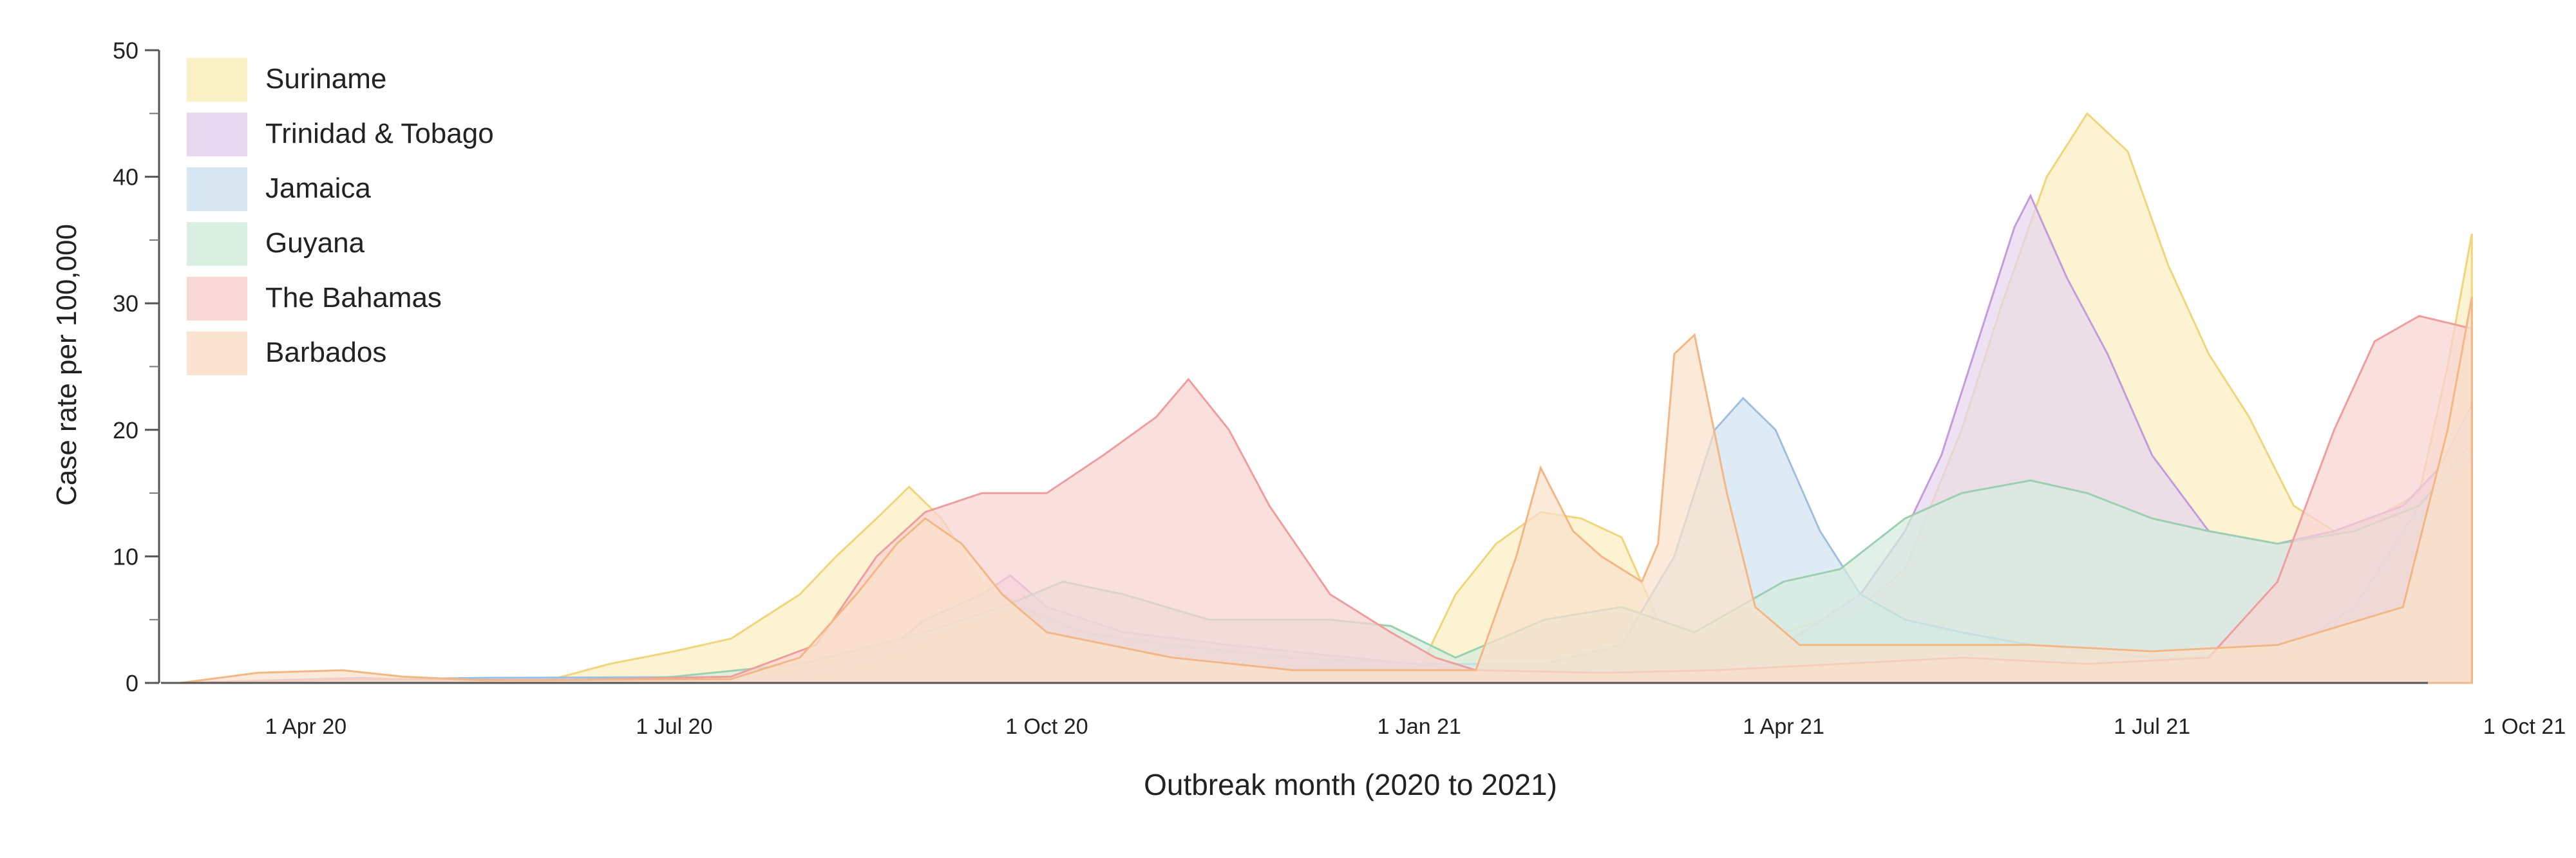 This screenshot has width=2576, height=858. I want to click on y-tick-label: 0, so click(132, 683).